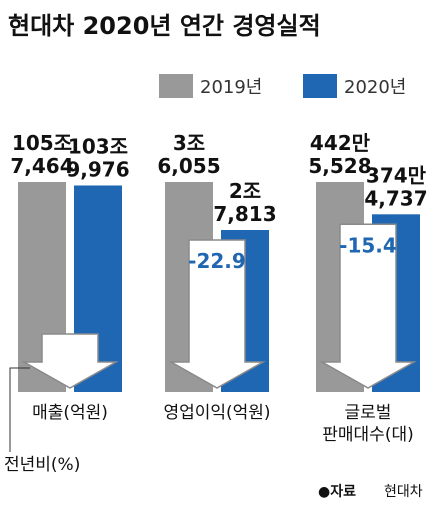  Describe the element at coordinates (339, 166) in the screenshot. I see `value-label-2-0-bottom: 5,528` at that location.